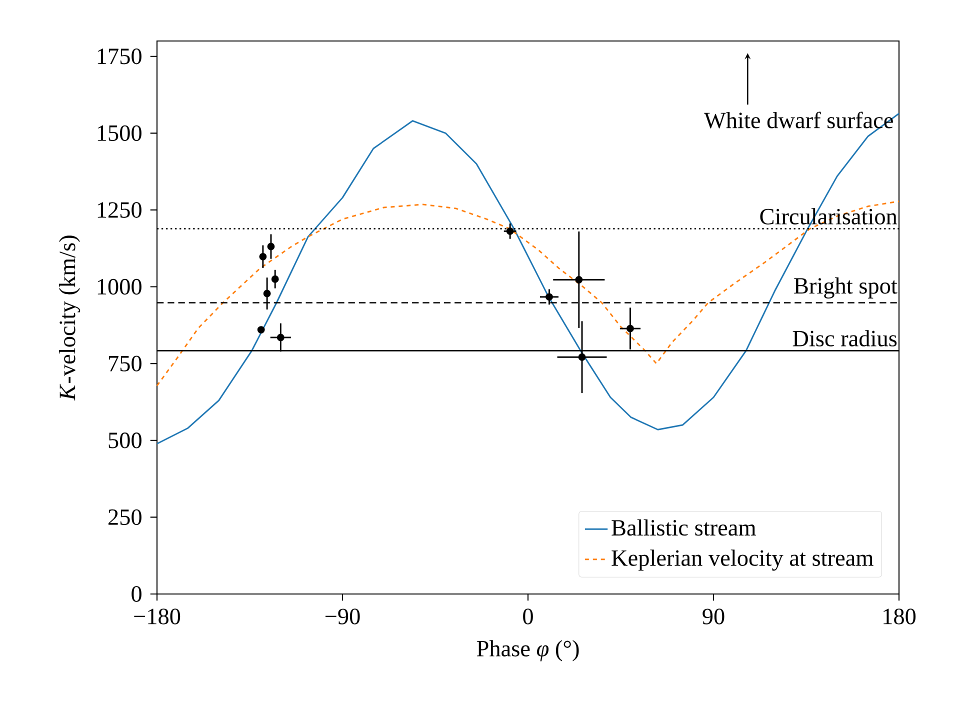  I want to click on ref-line-label: Bright spot, so click(846, 288).